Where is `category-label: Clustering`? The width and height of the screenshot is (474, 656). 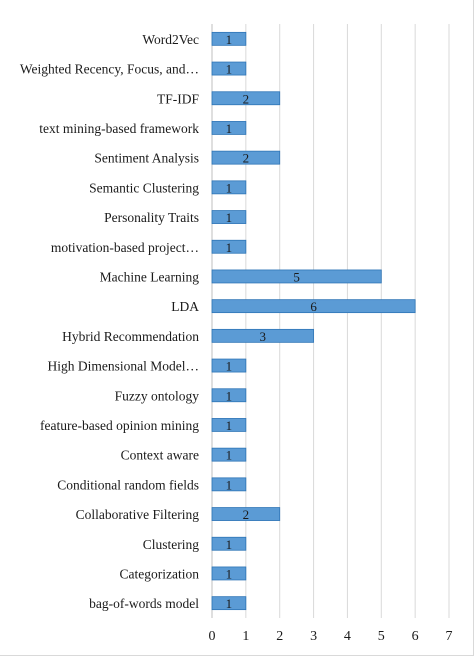 category-label: Clustering is located at coordinates (171, 544).